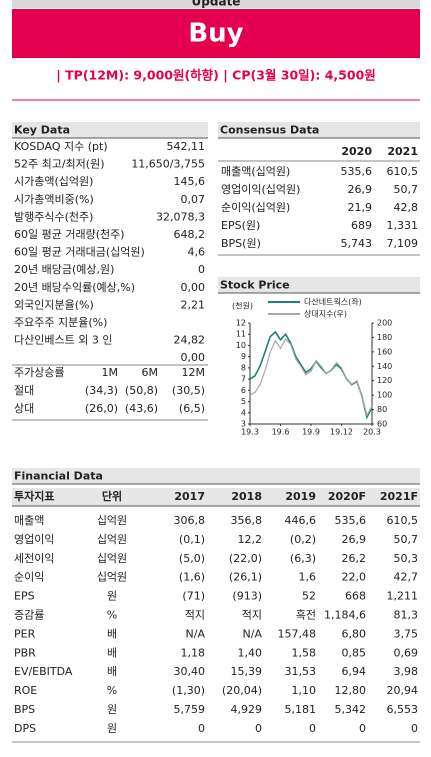 This screenshot has width=431, height=757. I want to click on table-cell: 3,98, so click(406, 671).